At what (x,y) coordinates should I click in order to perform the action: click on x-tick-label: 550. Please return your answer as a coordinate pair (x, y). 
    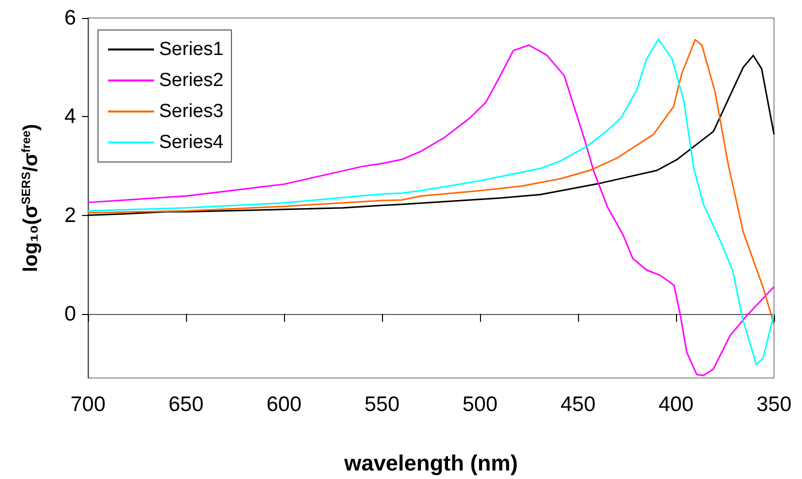
    Looking at the image, I should click on (382, 404).